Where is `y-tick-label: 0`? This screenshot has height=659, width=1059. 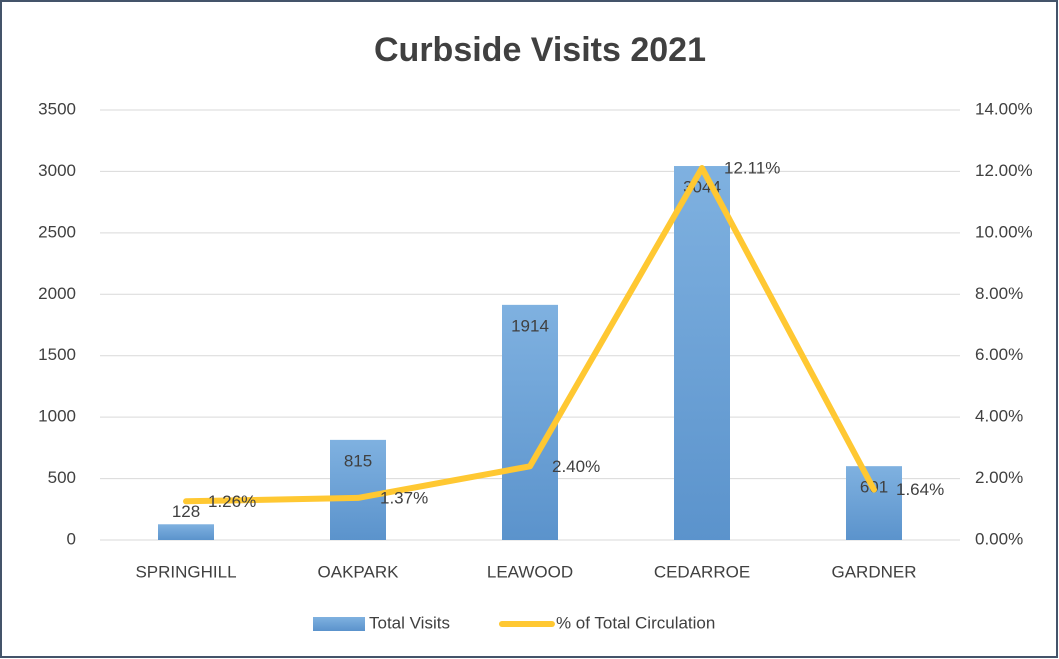 y-tick-label: 0 is located at coordinates (71, 538).